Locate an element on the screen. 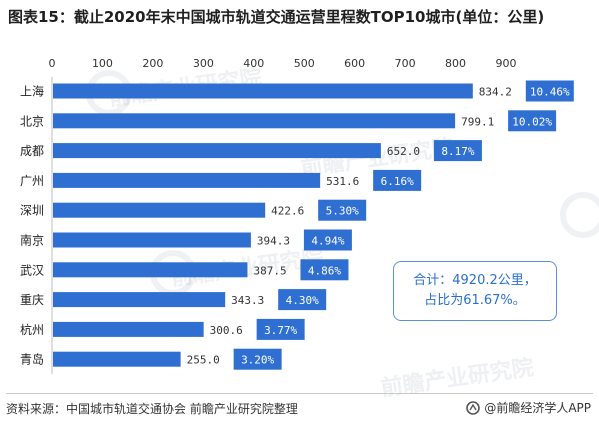 This screenshot has width=599, height=427. value-label: 255.0 is located at coordinates (203, 360).